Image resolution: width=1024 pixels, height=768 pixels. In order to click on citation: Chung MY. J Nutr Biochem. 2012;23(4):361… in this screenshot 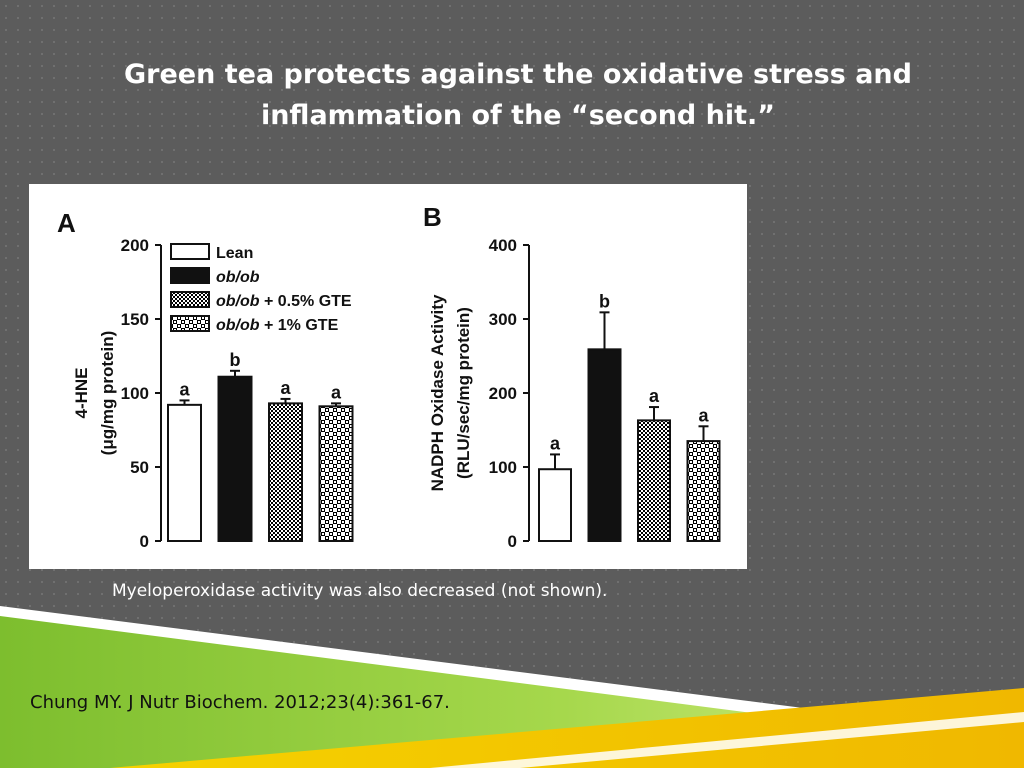, I will do `click(240, 702)`.